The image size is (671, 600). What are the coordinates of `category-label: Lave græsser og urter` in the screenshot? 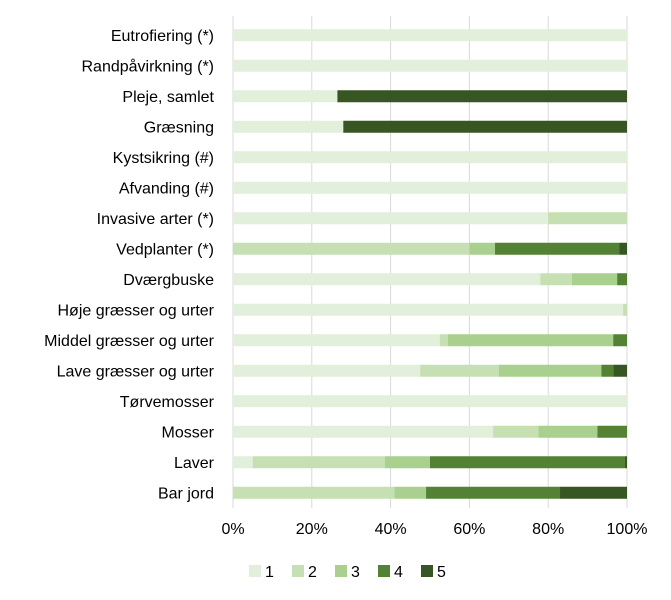 It's located at (136, 371).